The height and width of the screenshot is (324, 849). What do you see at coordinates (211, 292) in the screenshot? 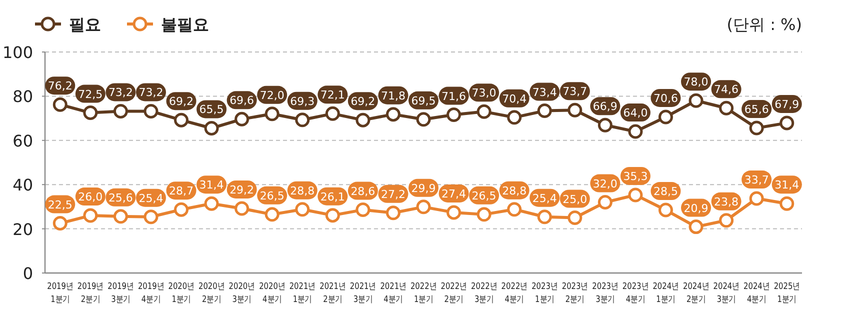
I see `x-tick-label: 2020년 2분기` at bounding box center [211, 292].